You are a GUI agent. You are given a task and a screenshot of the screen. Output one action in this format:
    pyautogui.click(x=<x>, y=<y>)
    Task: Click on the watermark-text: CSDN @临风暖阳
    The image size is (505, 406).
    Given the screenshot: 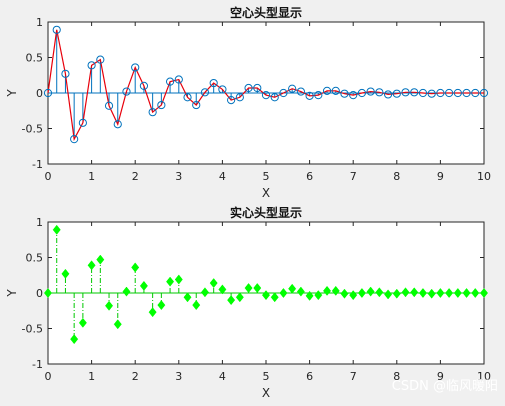 What is the action you would take?
    pyautogui.click(x=445, y=386)
    